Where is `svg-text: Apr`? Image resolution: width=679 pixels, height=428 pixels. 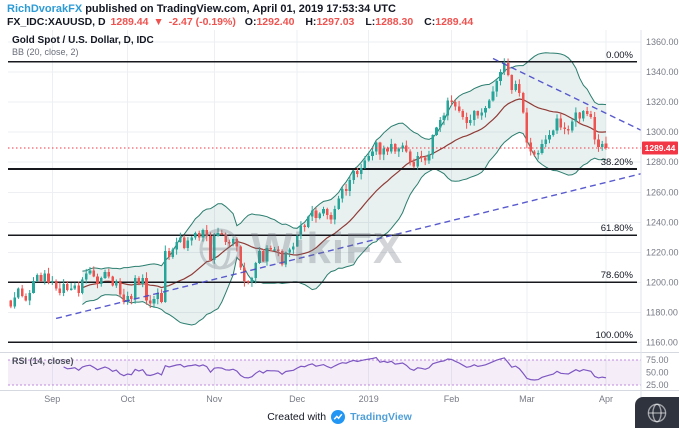
svg-text: Apr is located at coordinates (606, 399).